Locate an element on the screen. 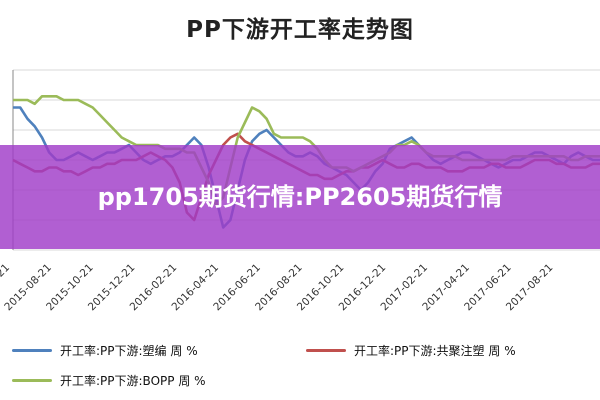  legend-item-gongju: 开工率:PP下游:共聚注塑 周 % is located at coordinates (411, 350).